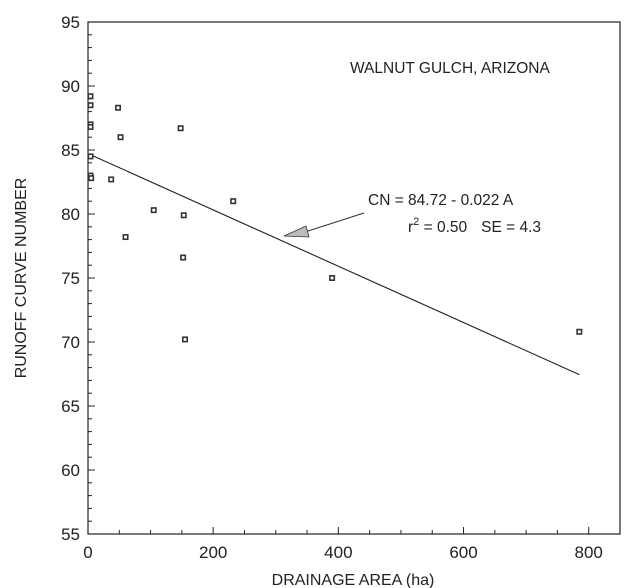  Describe the element at coordinates (474, 226) in the screenshot. I see `stats-label: r2 = 0.50 SE = 4.3` at that location.